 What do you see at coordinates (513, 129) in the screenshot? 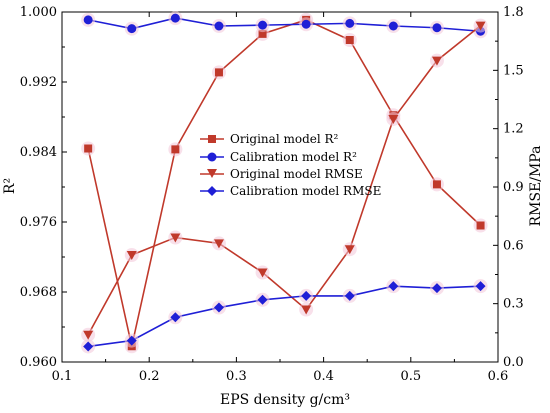
I see `y-right-tick-label: 1.2` at bounding box center [513, 129].